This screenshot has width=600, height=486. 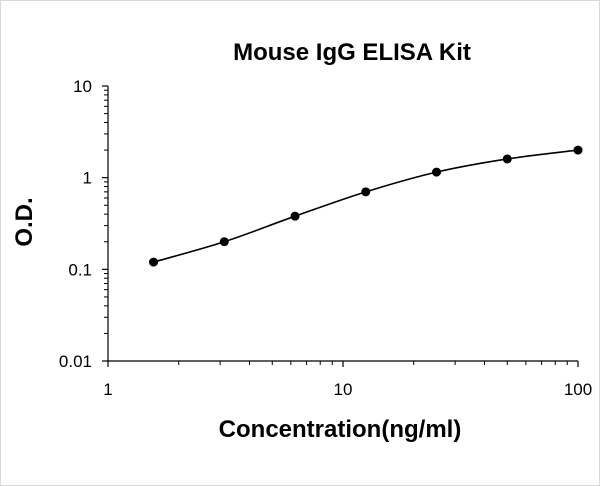 I want to click on x-tick-label: 10, so click(x=343, y=389).